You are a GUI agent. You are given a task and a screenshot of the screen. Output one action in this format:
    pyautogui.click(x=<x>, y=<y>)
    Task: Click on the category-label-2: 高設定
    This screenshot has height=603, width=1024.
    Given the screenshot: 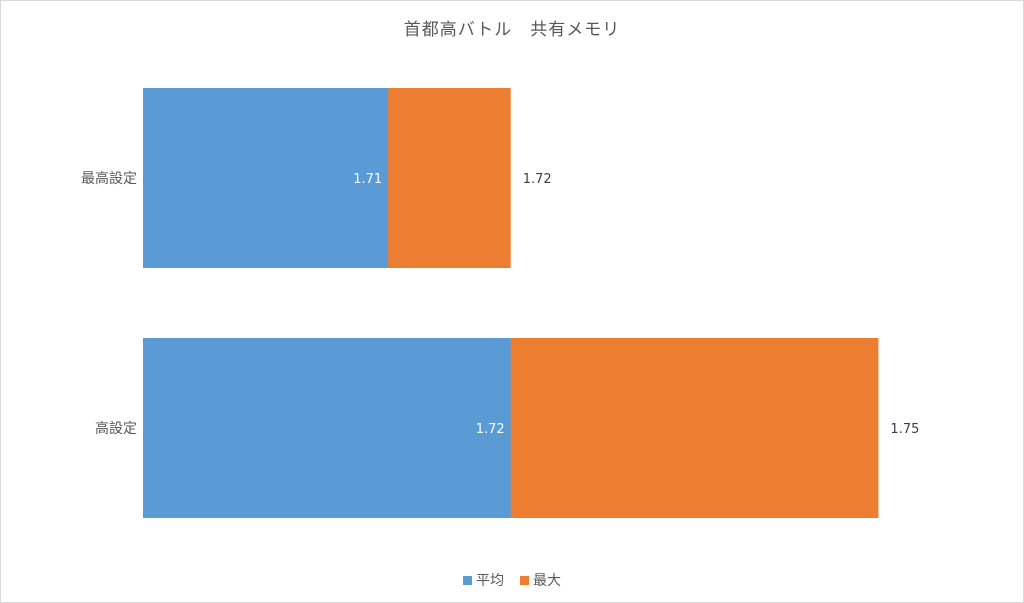 What is the action you would take?
    pyautogui.click(x=116, y=428)
    